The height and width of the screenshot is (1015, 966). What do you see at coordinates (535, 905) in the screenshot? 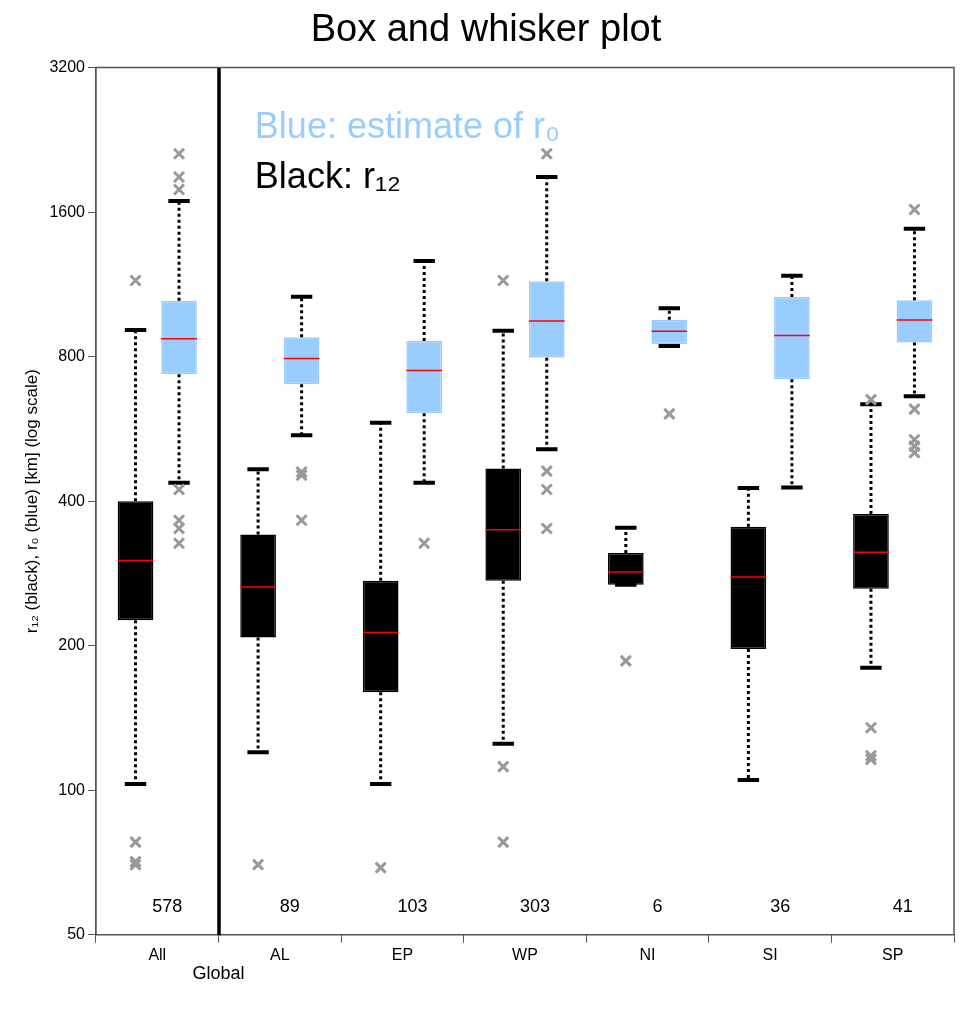
I see `annotation: 303` at bounding box center [535, 905].